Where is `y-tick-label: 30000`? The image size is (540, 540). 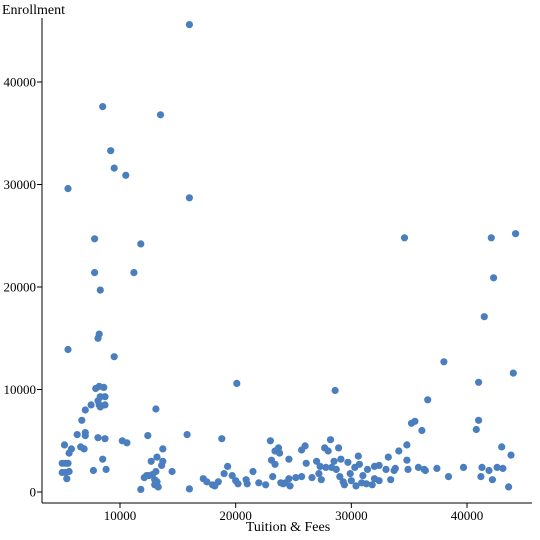
y-tick-label: 30000 is located at coordinates (20, 184).